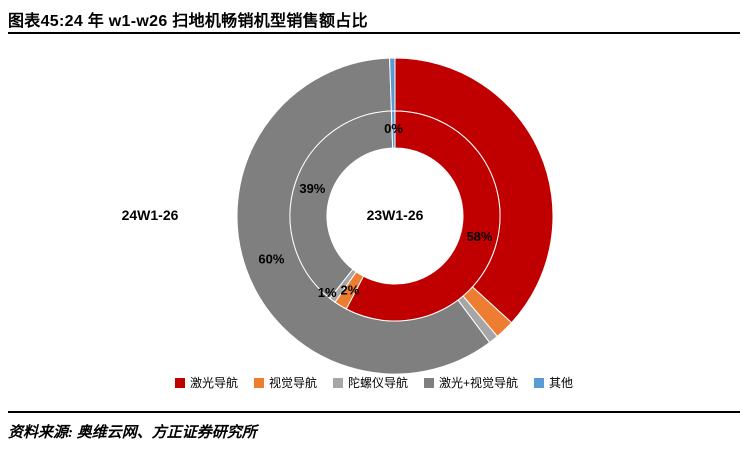  I want to click on legend-item: 陀螺仪导航, so click(370, 382).